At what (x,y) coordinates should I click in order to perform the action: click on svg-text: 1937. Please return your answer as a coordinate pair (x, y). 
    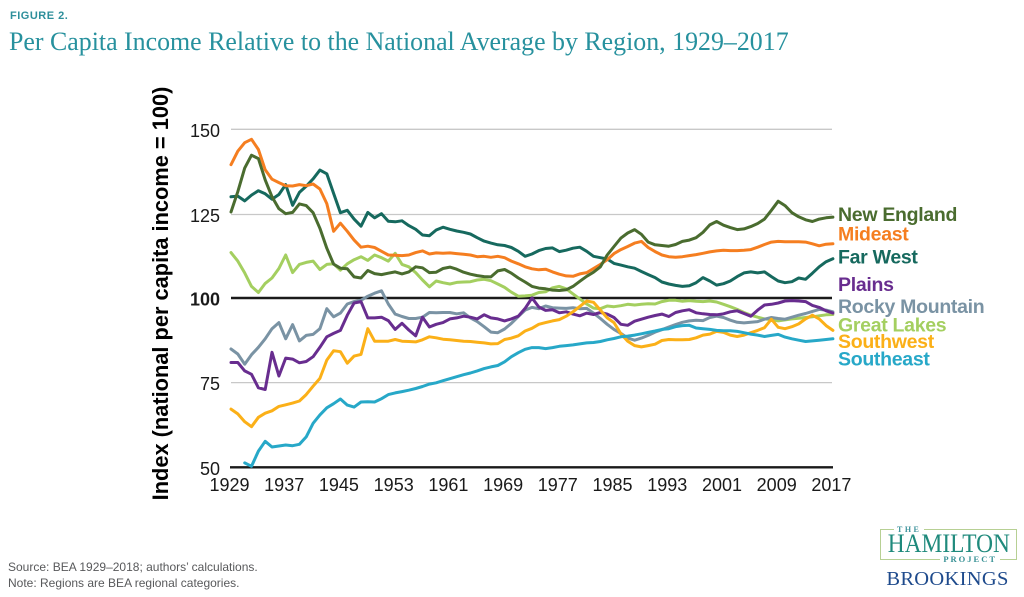
    Looking at the image, I should click on (284, 485).